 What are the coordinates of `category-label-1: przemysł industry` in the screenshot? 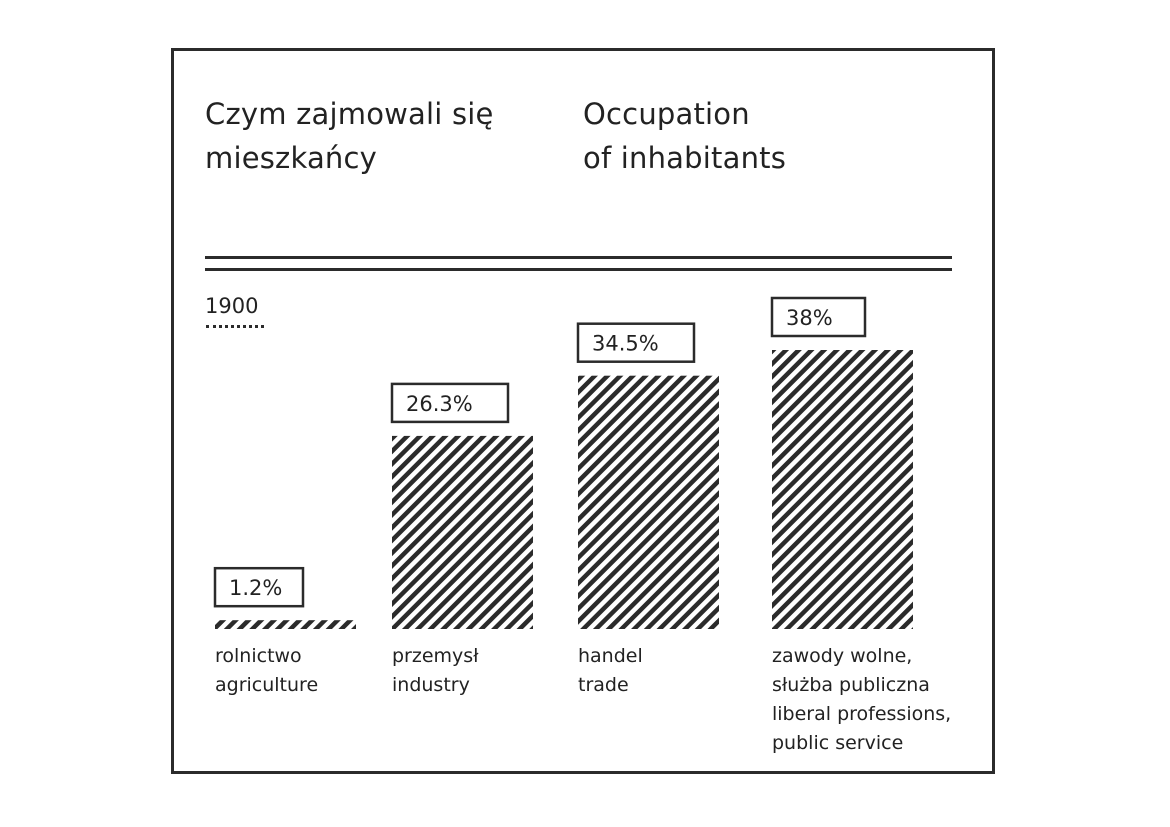 It's located at (435, 671).